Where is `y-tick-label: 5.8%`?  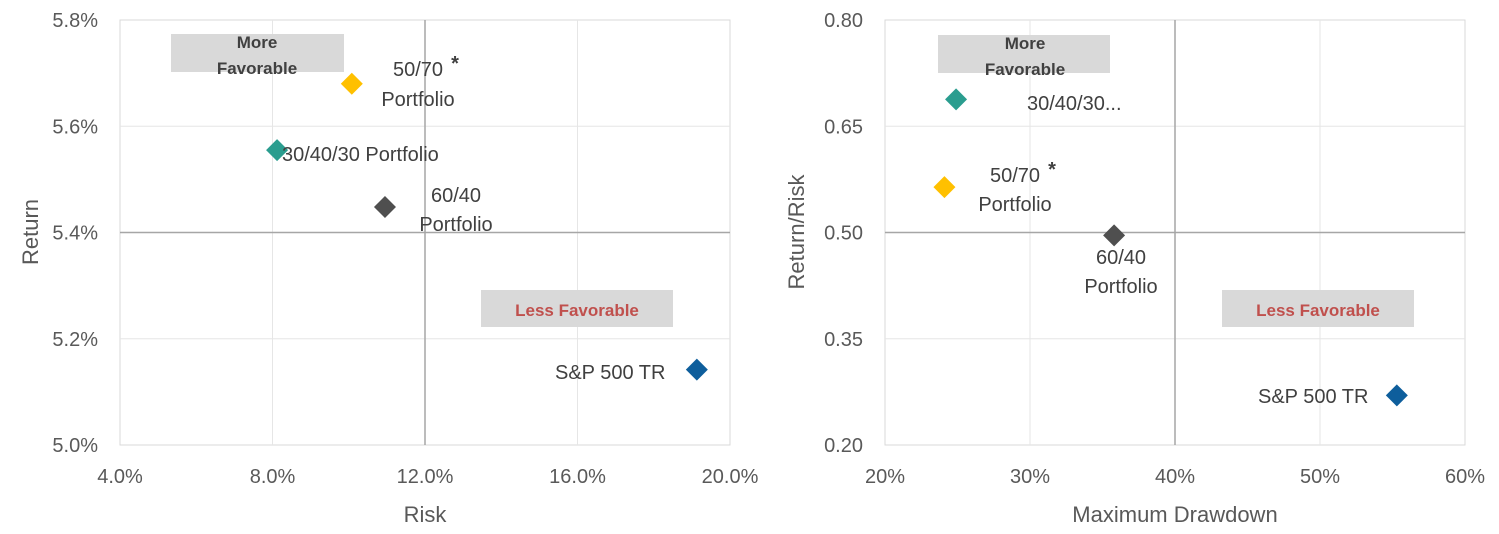 y-tick-label: 5.8% is located at coordinates (75, 21).